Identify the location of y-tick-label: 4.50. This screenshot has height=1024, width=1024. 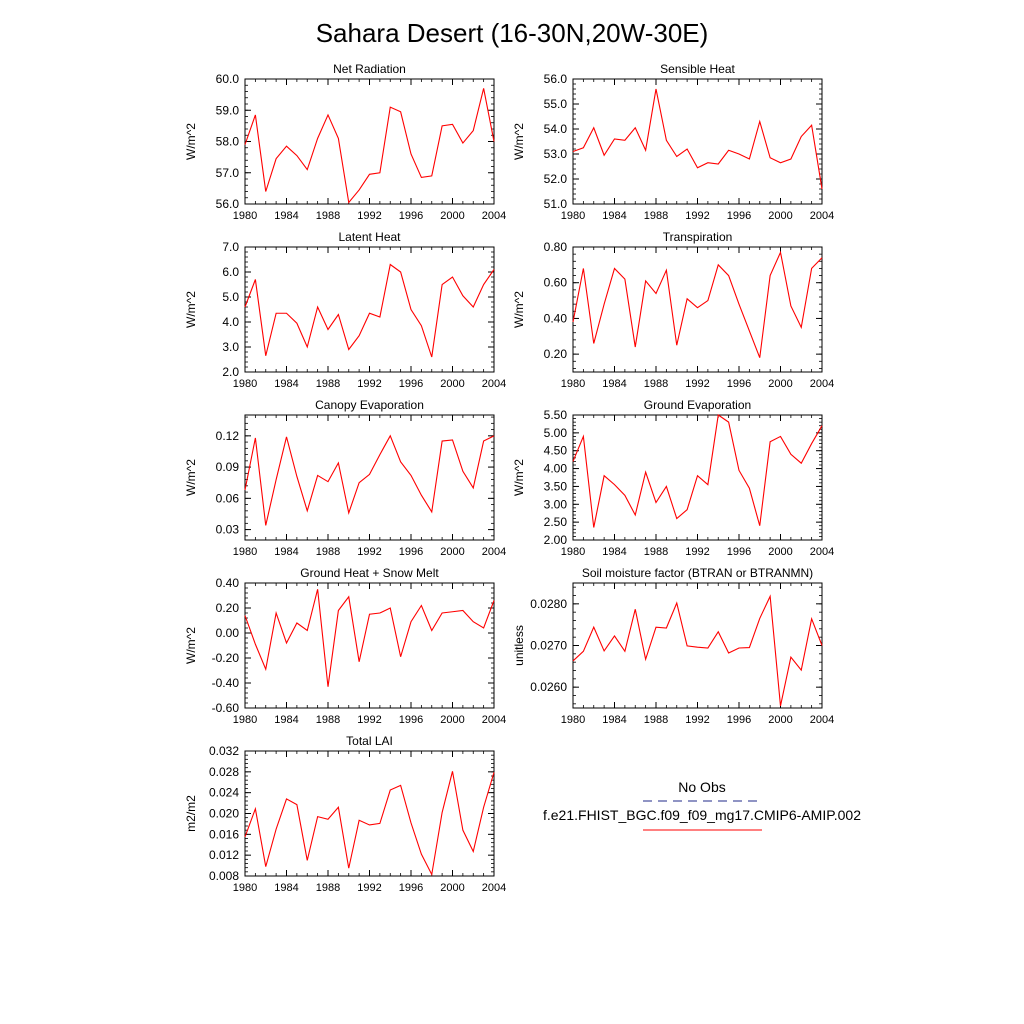
(556, 451).